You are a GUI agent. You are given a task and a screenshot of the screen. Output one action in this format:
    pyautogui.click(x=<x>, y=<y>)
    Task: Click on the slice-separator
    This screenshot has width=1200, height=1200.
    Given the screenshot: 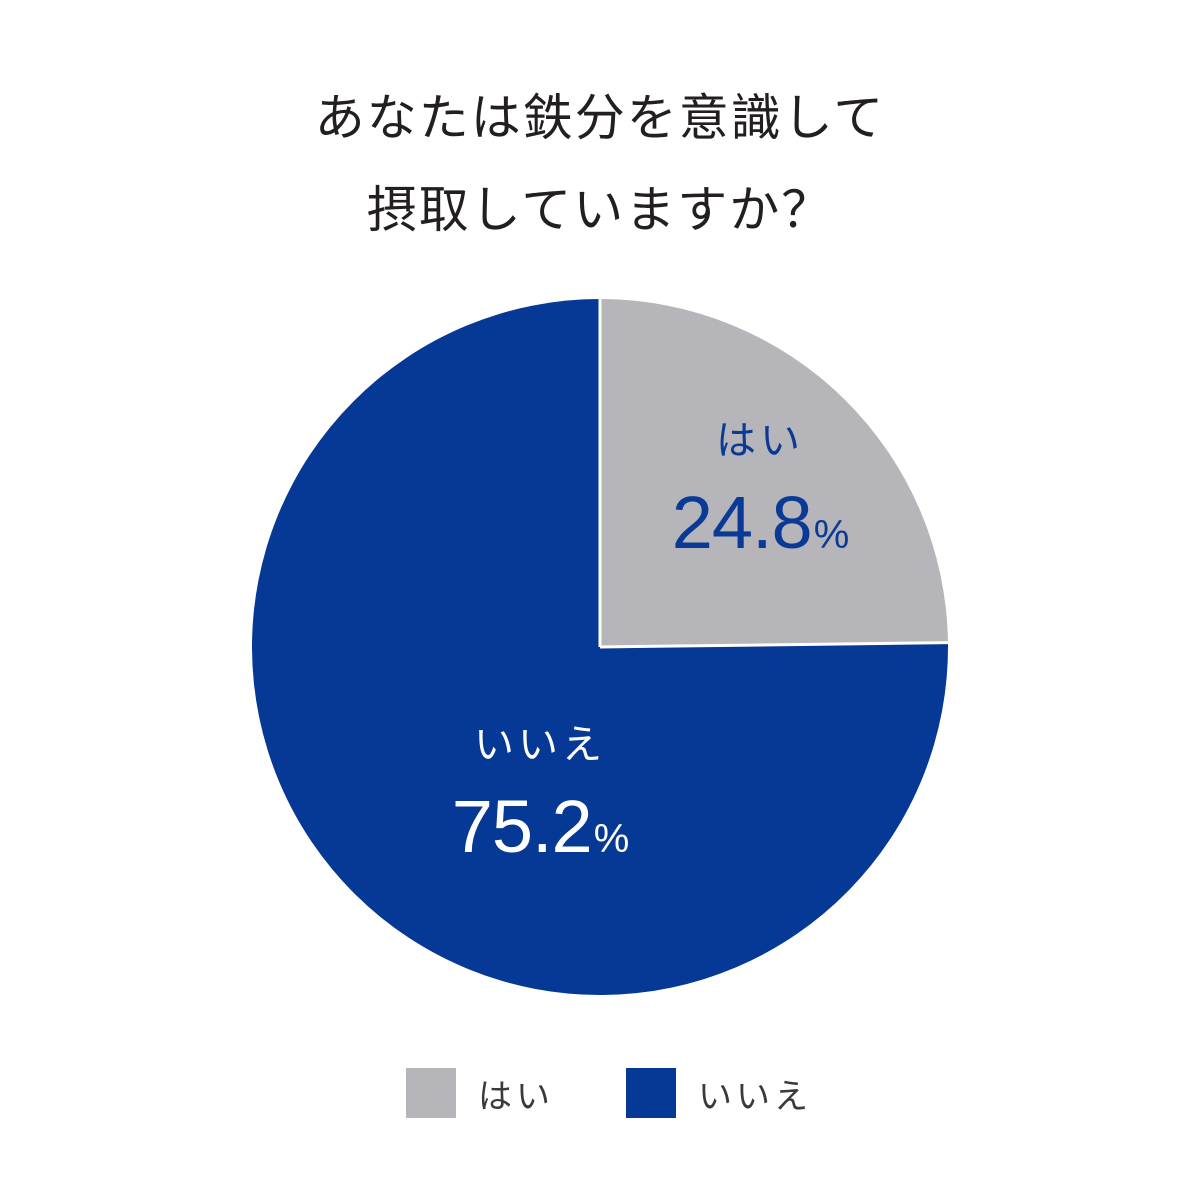 What is the action you would take?
    pyautogui.click(x=773, y=645)
    